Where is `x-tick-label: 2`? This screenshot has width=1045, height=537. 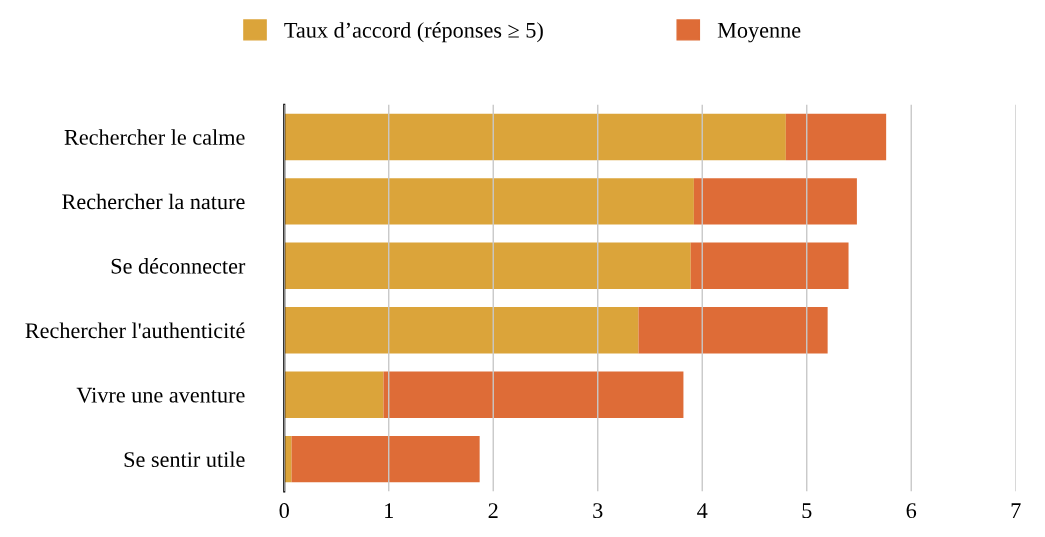
x-tick-label: 2 is located at coordinates (493, 510).